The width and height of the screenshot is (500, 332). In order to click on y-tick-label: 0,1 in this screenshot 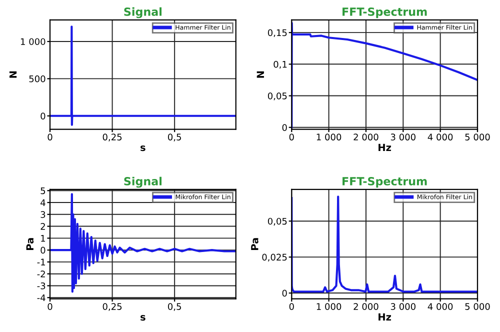, I will do `click(280, 64)`.